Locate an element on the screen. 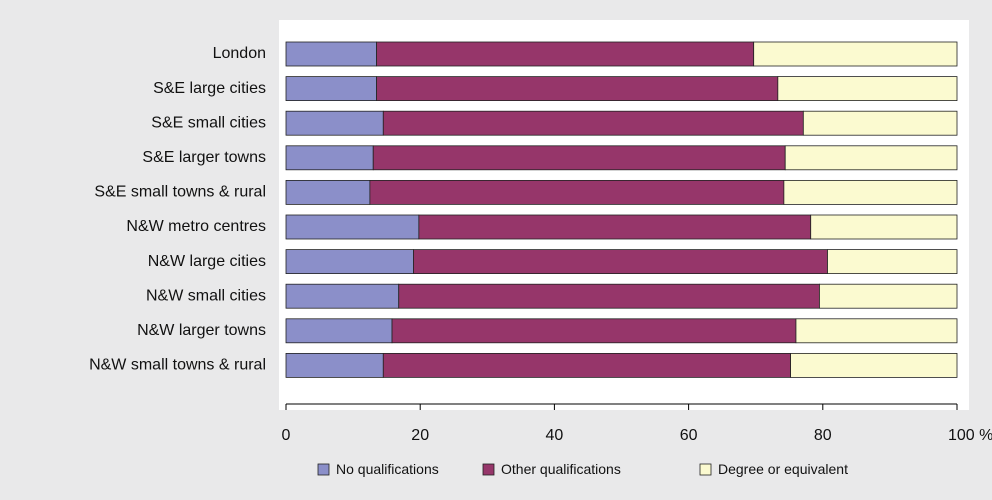 The height and width of the screenshot is (500, 992). legend-label: Degree or equivalent is located at coordinates (783, 469).